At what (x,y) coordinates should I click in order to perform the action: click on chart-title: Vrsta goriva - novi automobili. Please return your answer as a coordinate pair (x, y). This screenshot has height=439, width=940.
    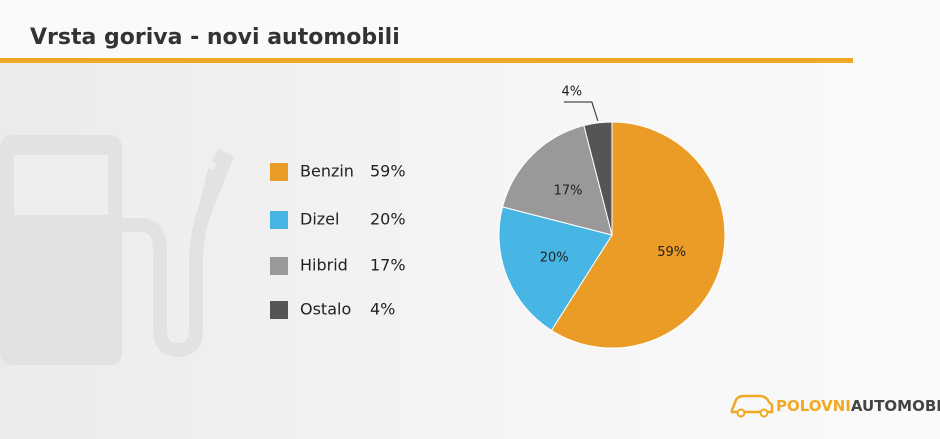
    Looking at the image, I should click on (215, 37).